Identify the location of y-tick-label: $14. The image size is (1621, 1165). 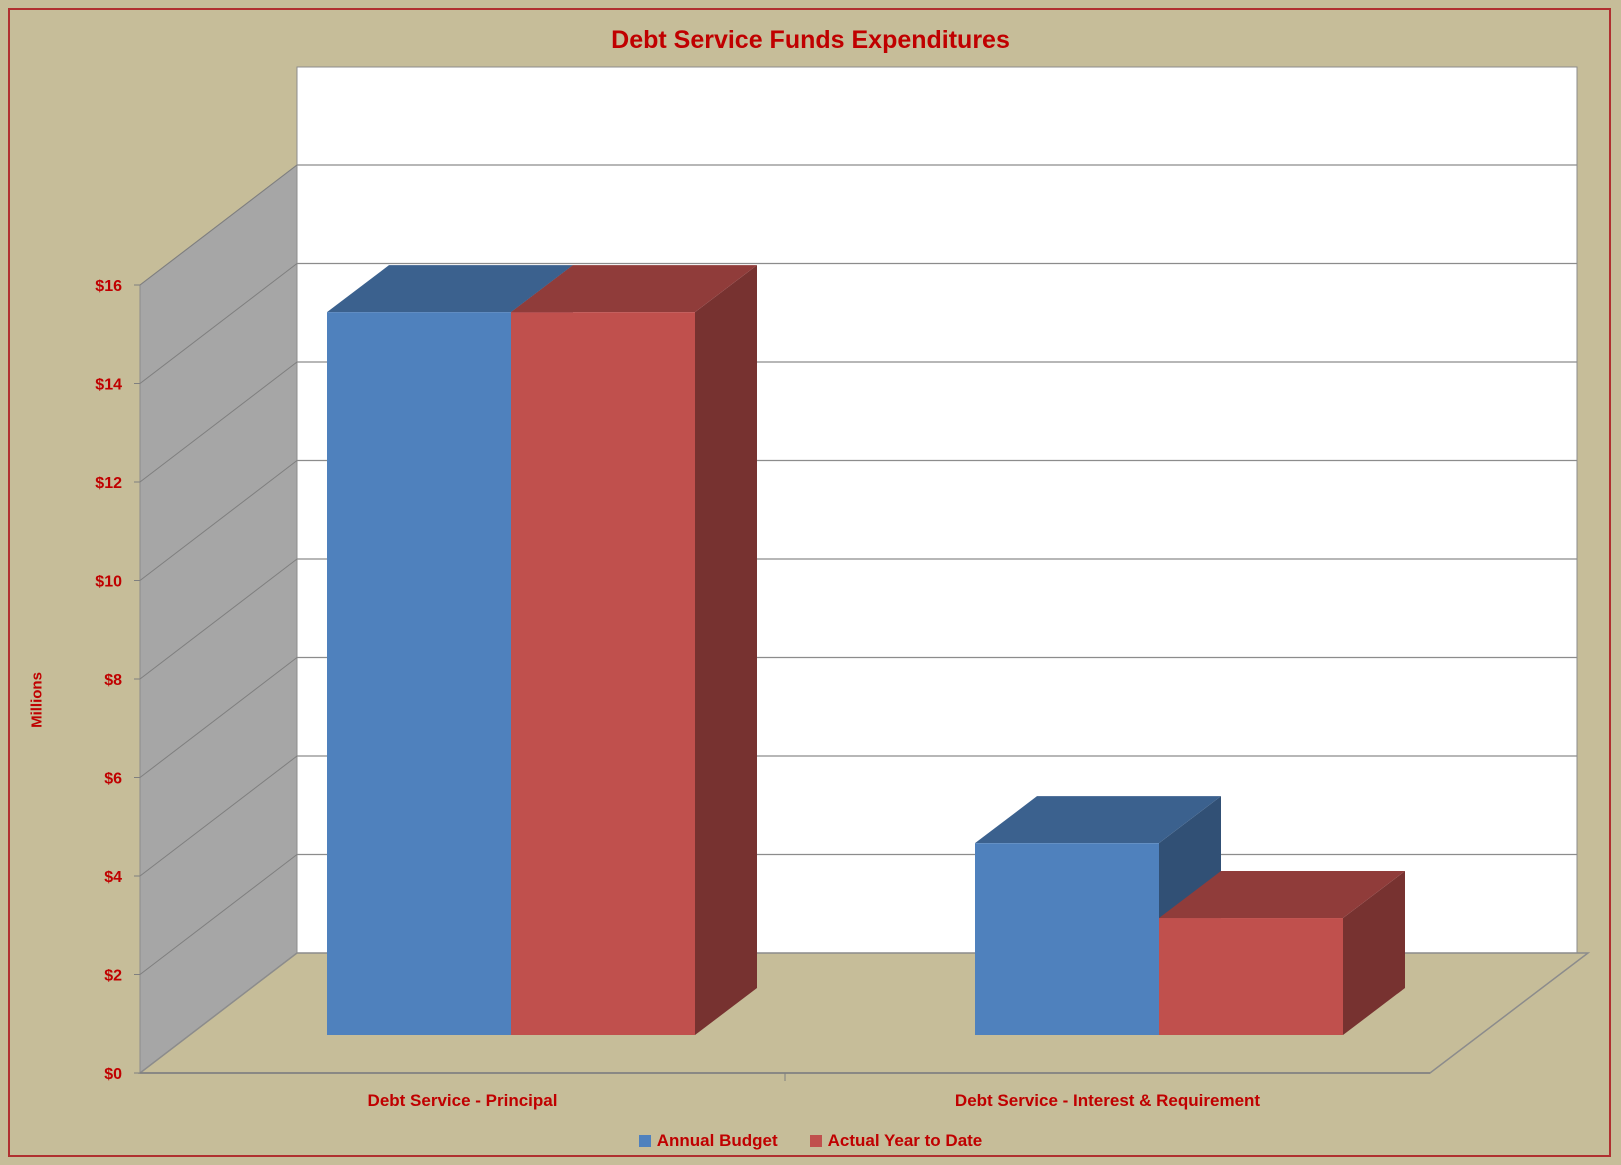
(108, 385).